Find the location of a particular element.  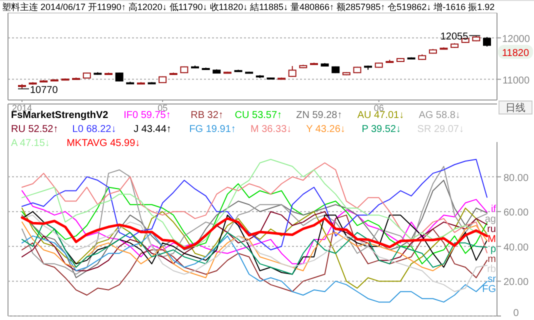

annotation: m is located at coordinates (492, 260).